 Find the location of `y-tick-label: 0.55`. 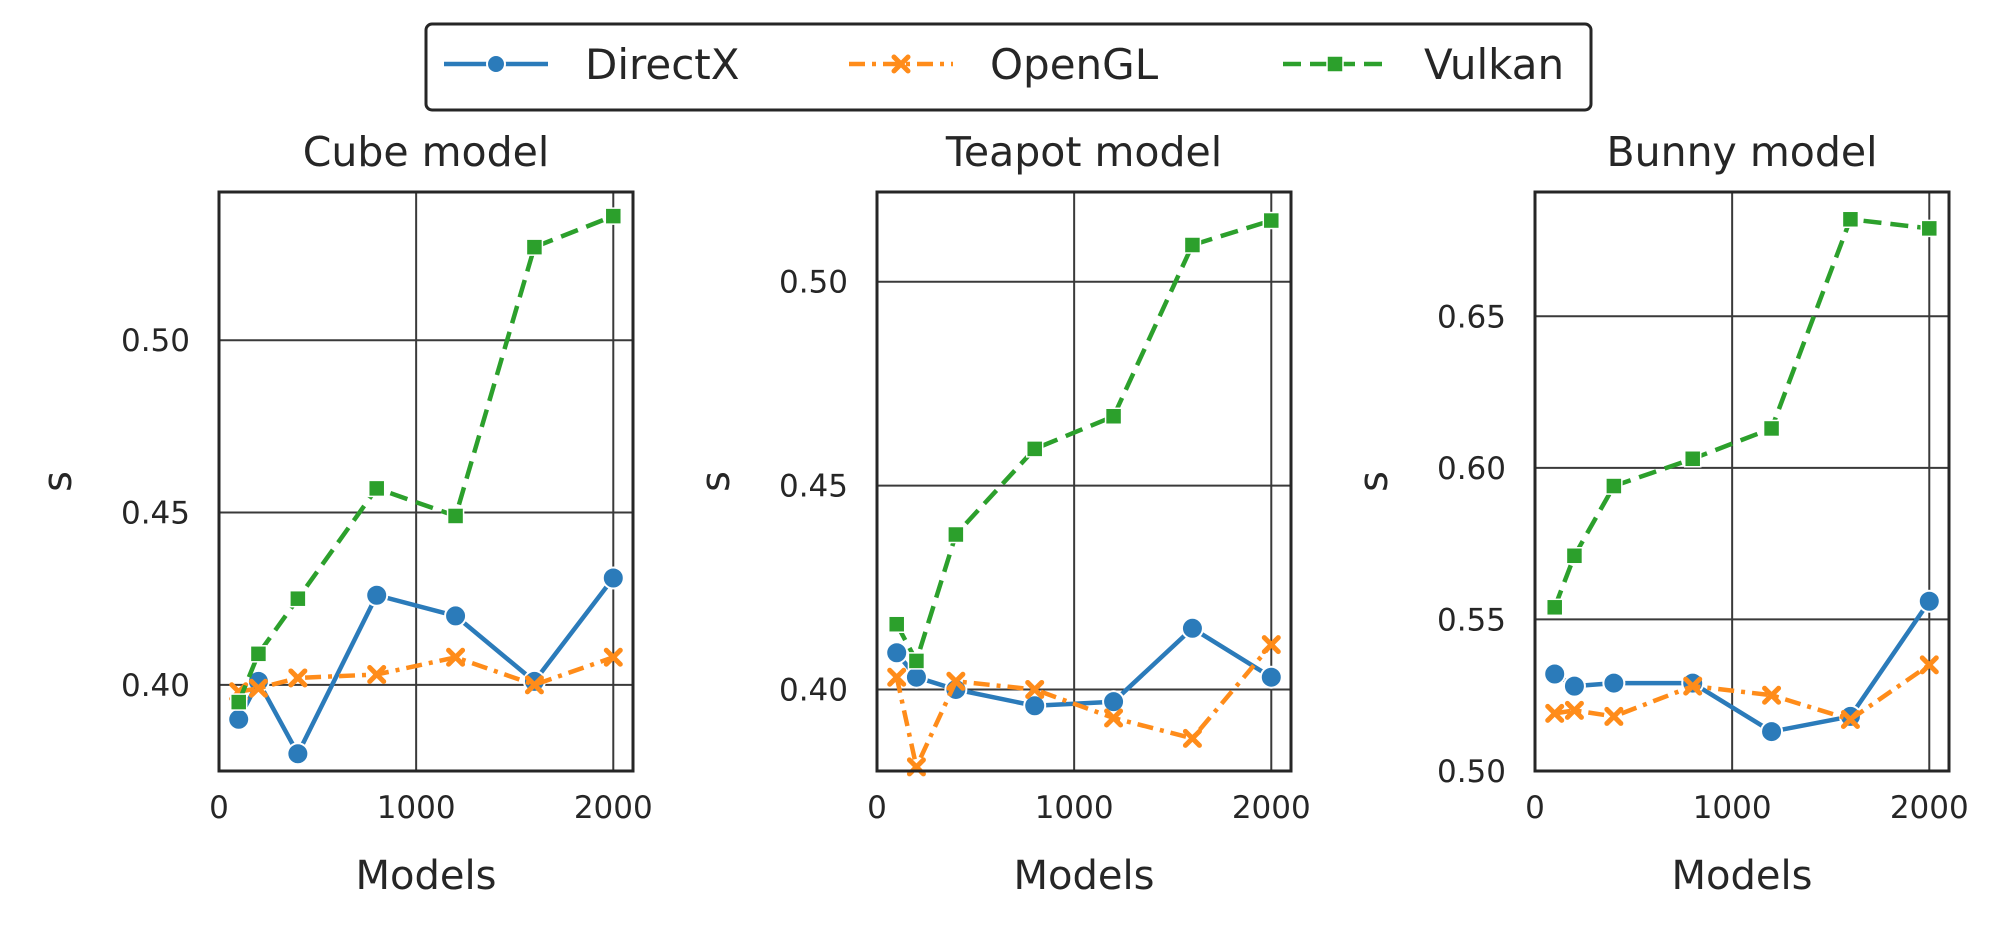

y-tick-label: 0.55 is located at coordinates (1471, 620).